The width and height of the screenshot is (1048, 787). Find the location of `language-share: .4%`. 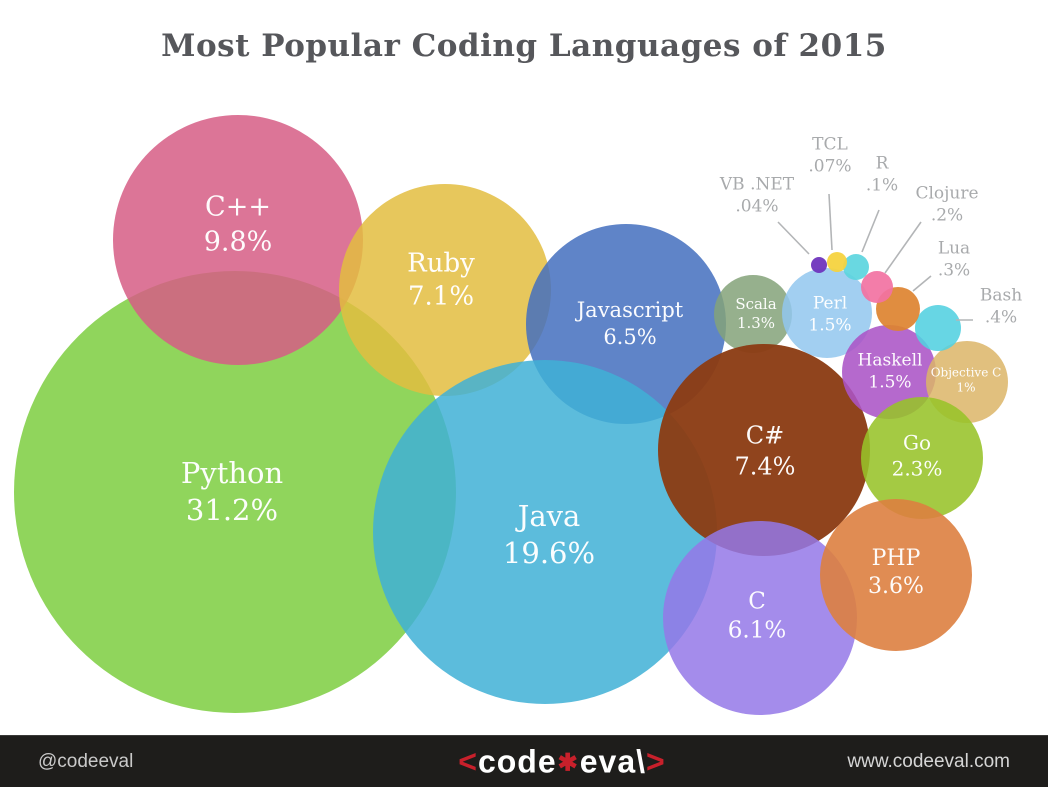

language-share: .4% is located at coordinates (1001, 317).